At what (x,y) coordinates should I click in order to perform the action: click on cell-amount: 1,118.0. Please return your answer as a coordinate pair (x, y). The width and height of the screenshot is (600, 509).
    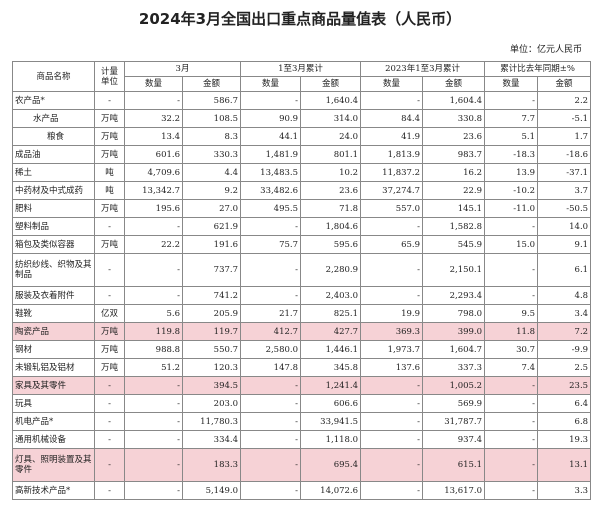
    Looking at the image, I should click on (331, 439).